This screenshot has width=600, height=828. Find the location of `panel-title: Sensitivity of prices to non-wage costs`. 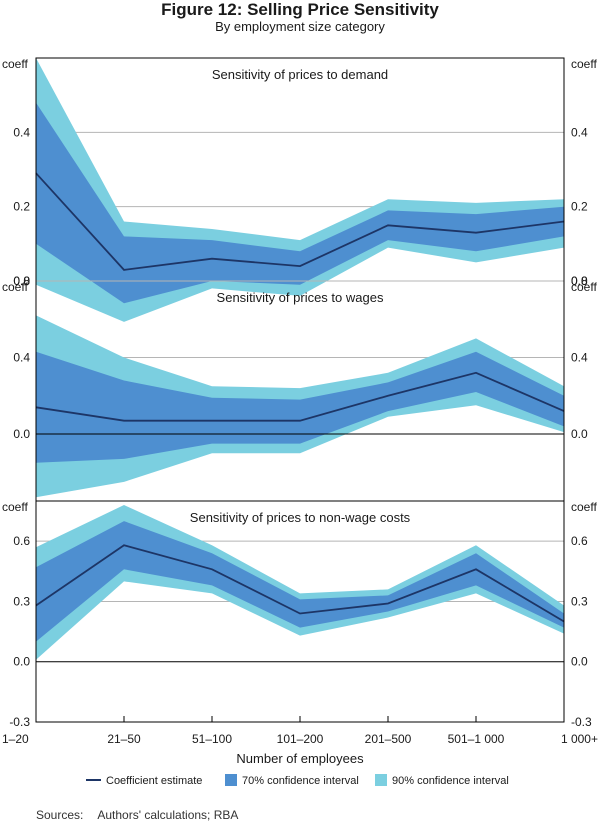

panel-title: Sensitivity of prices to non-wage costs is located at coordinates (300, 517).